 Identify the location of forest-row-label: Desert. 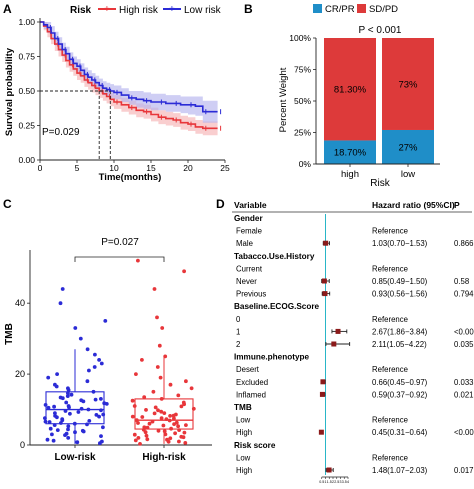
(248, 369).